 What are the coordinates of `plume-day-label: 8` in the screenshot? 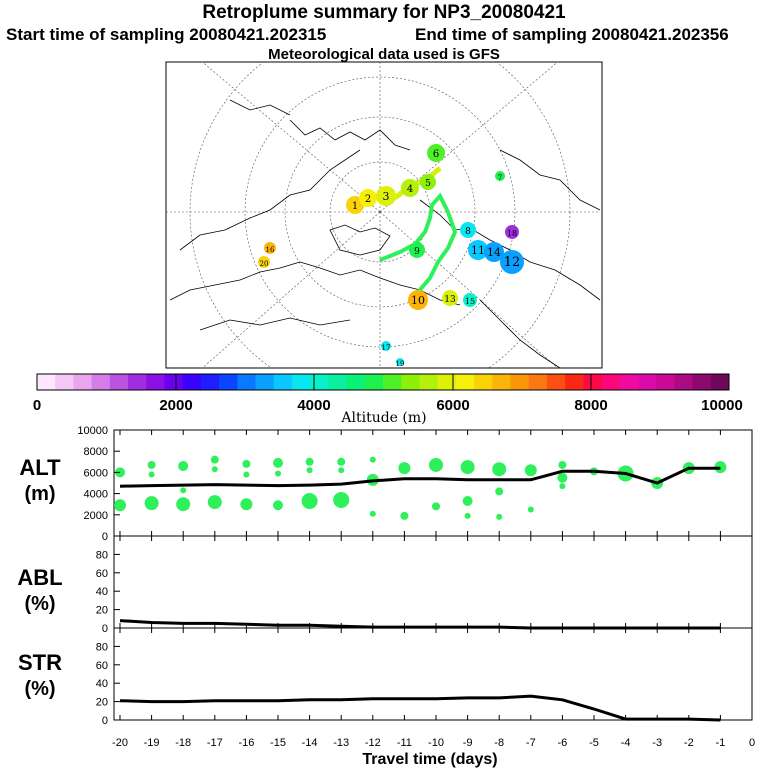 It's located at (468, 232).